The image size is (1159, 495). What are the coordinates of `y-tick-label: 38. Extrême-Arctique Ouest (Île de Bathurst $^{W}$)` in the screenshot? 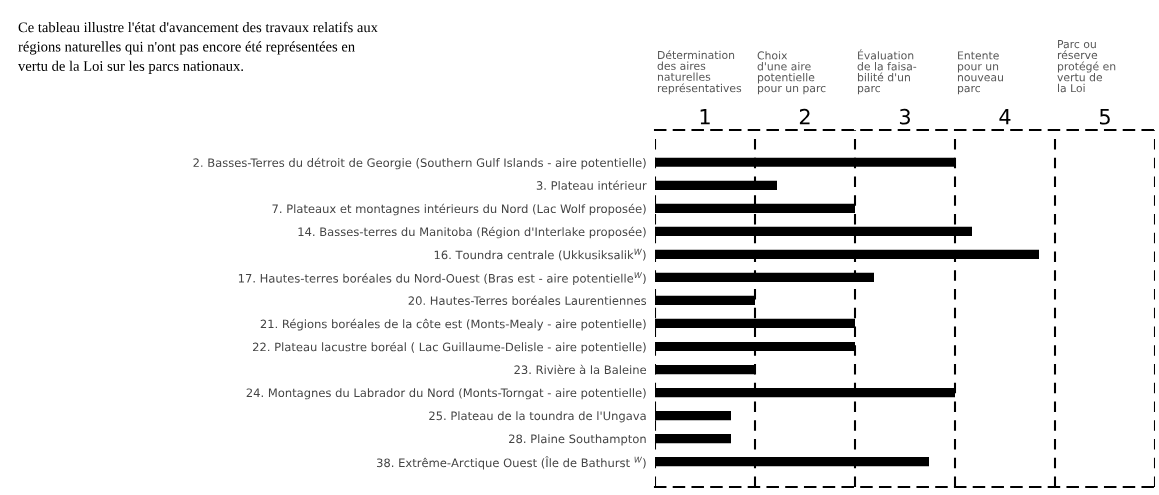 It's located at (511, 463).